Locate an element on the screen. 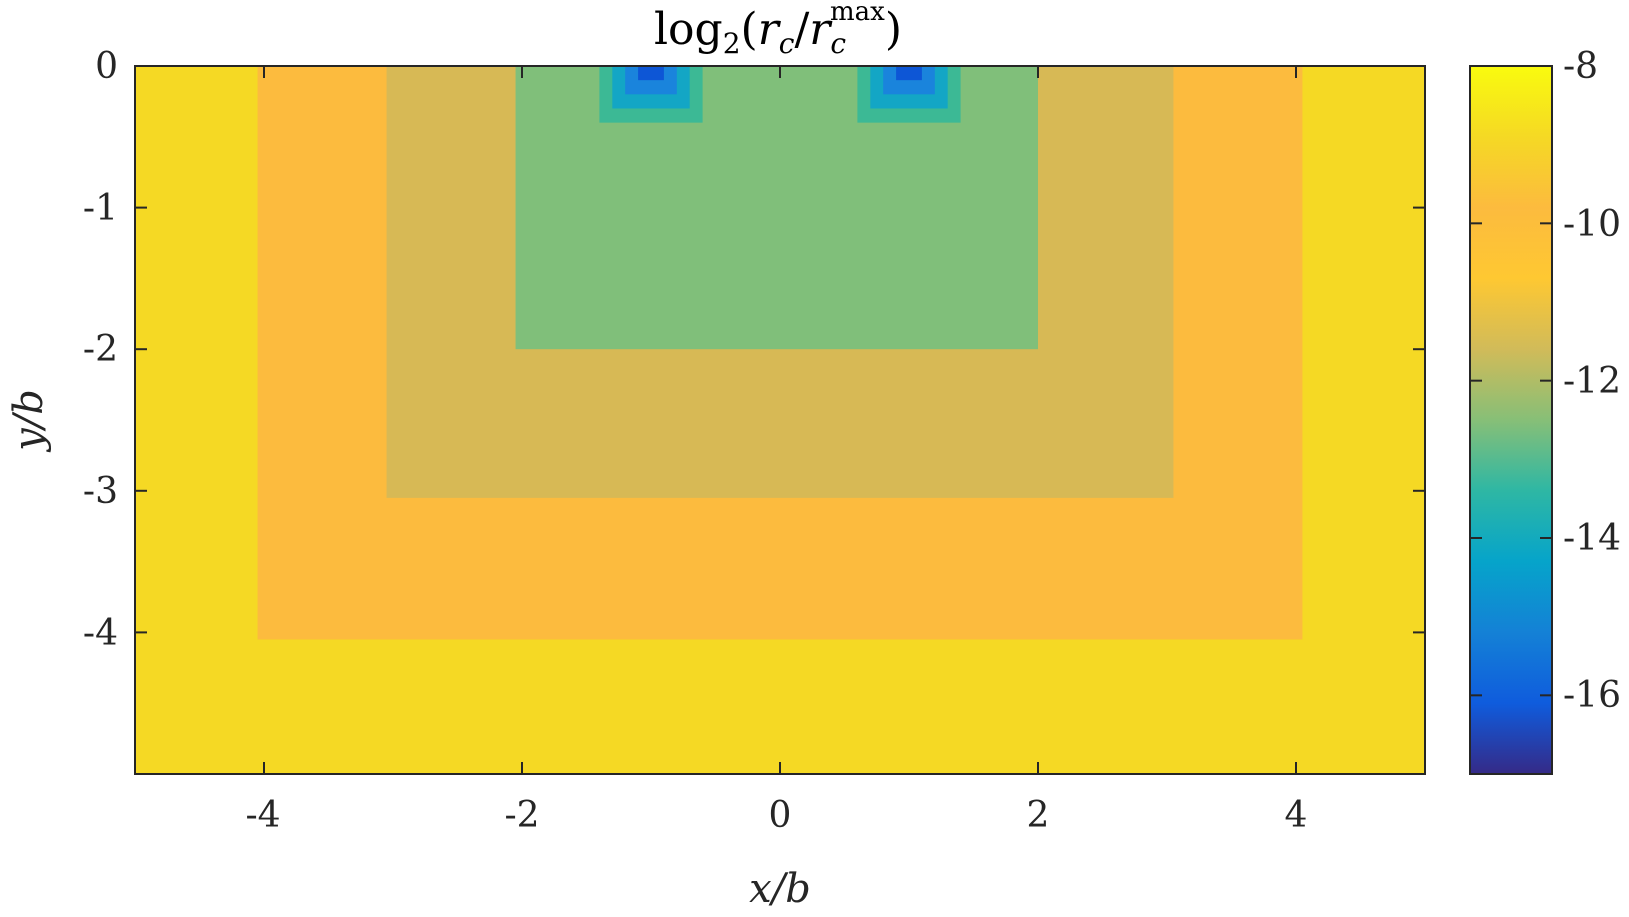 Image resolution: width=1629 pixels, height=917 pixels. colorbar-tick-label: -8 is located at coordinates (1580, 66).